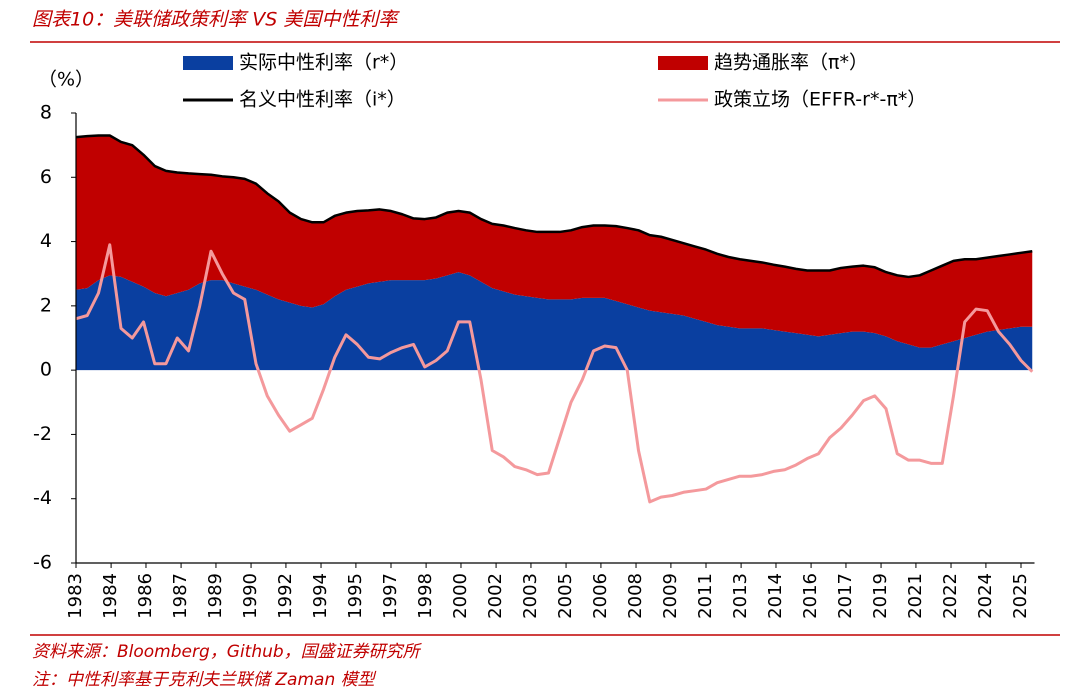  What do you see at coordinates (42, 498) in the screenshot?
I see `y-tick-label: -4` at bounding box center [42, 498].